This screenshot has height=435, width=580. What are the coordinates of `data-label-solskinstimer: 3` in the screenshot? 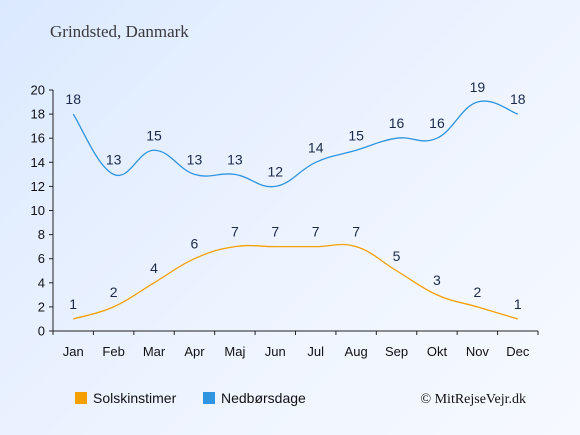 It's located at (437, 280).